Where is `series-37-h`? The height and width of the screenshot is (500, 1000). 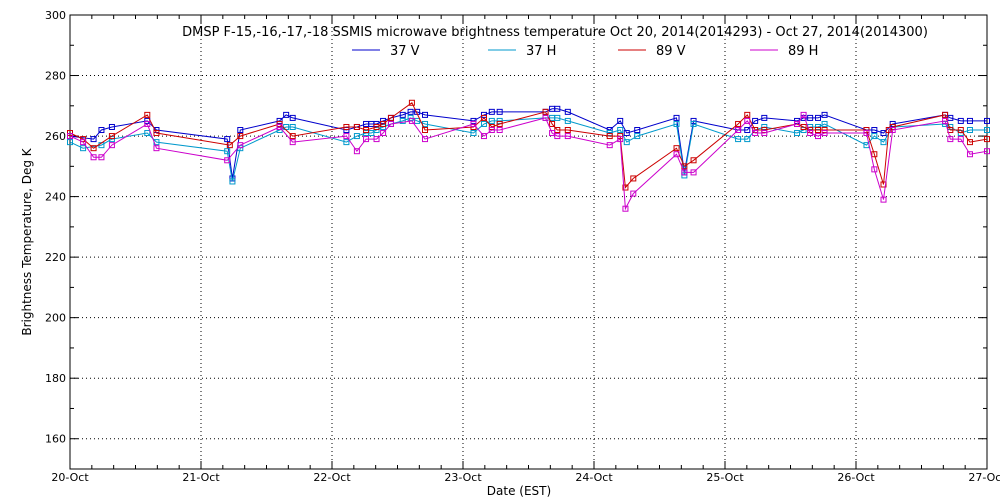 series-37-h is located at coordinates (528, 149).